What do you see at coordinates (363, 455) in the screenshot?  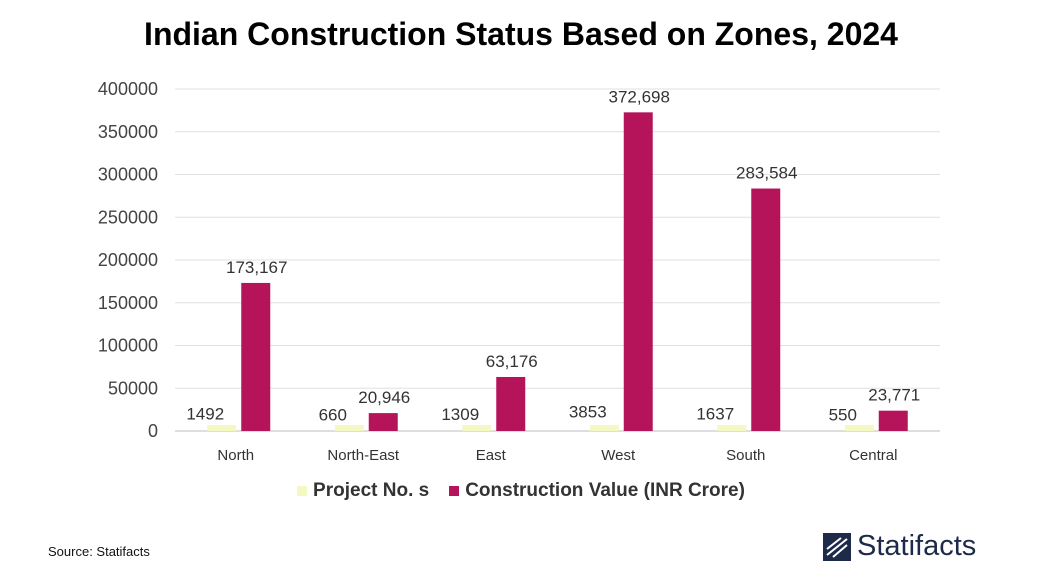 I see `x-tick-label: North-East` at bounding box center [363, 455].